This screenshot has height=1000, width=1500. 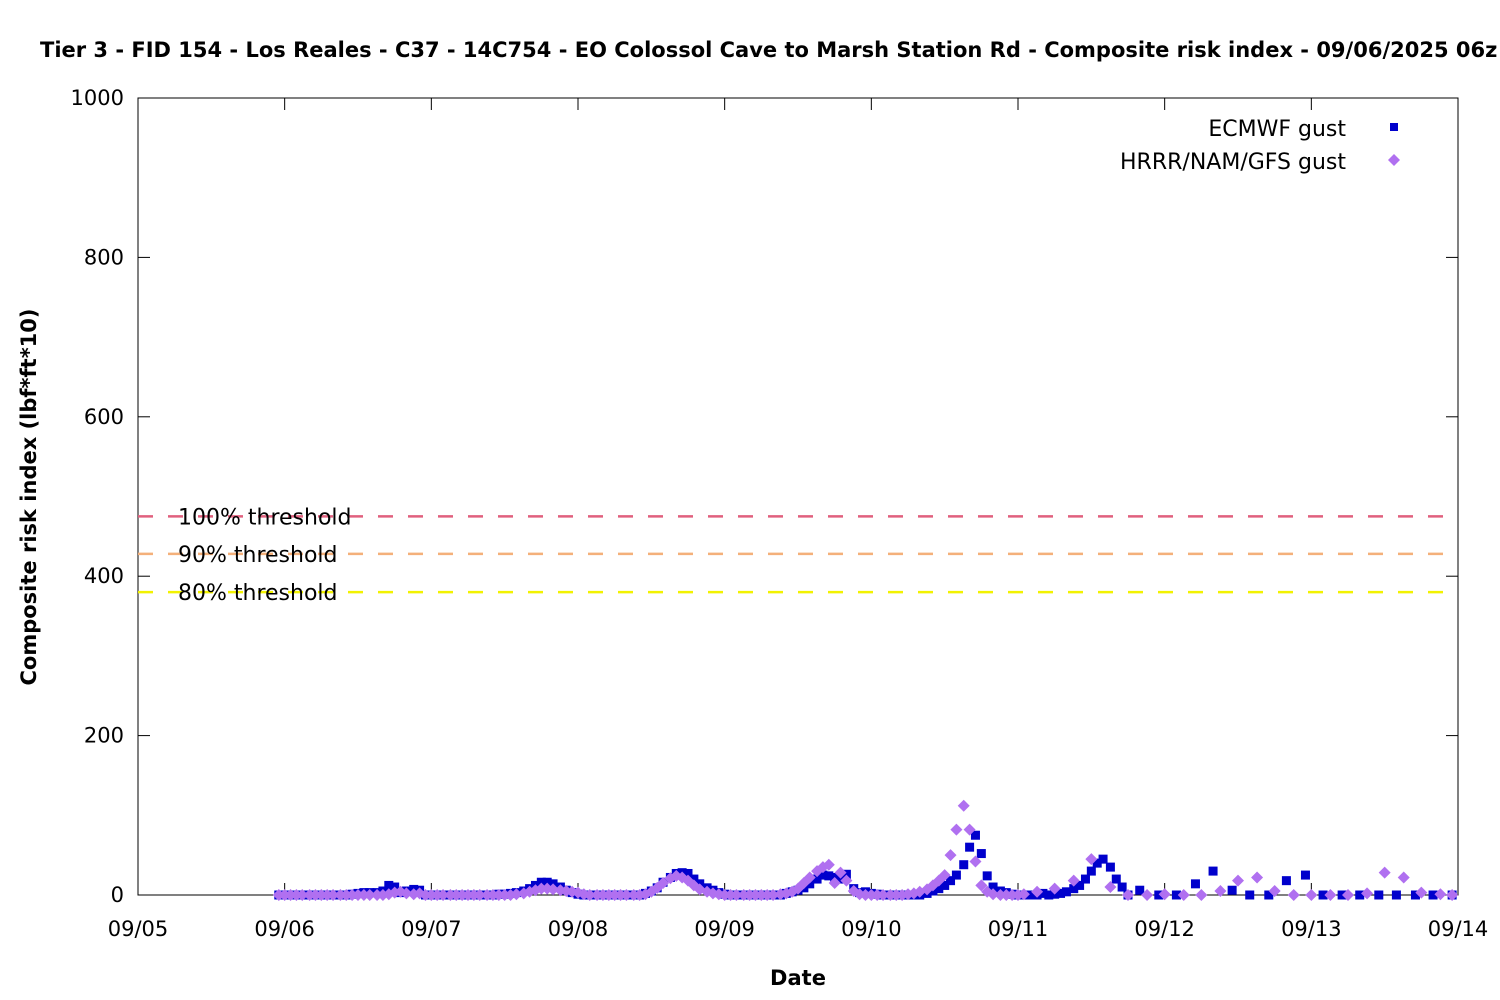 What do you see at coordinates (104, 417) in the screenshot?
I see `y-tick-label: 600` at bounding box center [104, 417].